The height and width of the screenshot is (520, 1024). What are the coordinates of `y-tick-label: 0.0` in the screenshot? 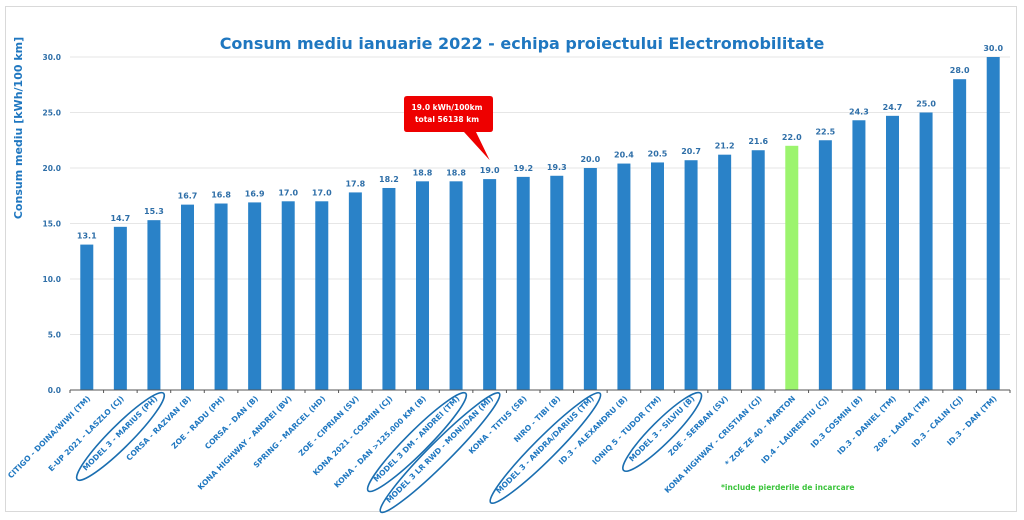 It's located at (54, 390).